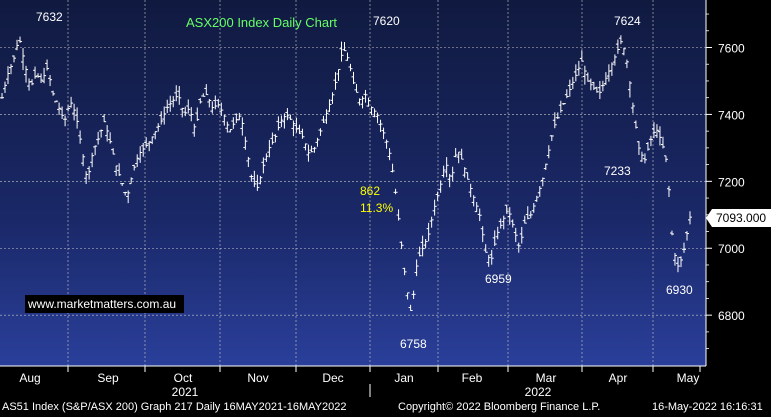 This screenshot has width=771, height=417. What do you see at coordinates (538, 392) in the screenshot?
I see `x-year-label: 2022` at bounding box center [538, 392].